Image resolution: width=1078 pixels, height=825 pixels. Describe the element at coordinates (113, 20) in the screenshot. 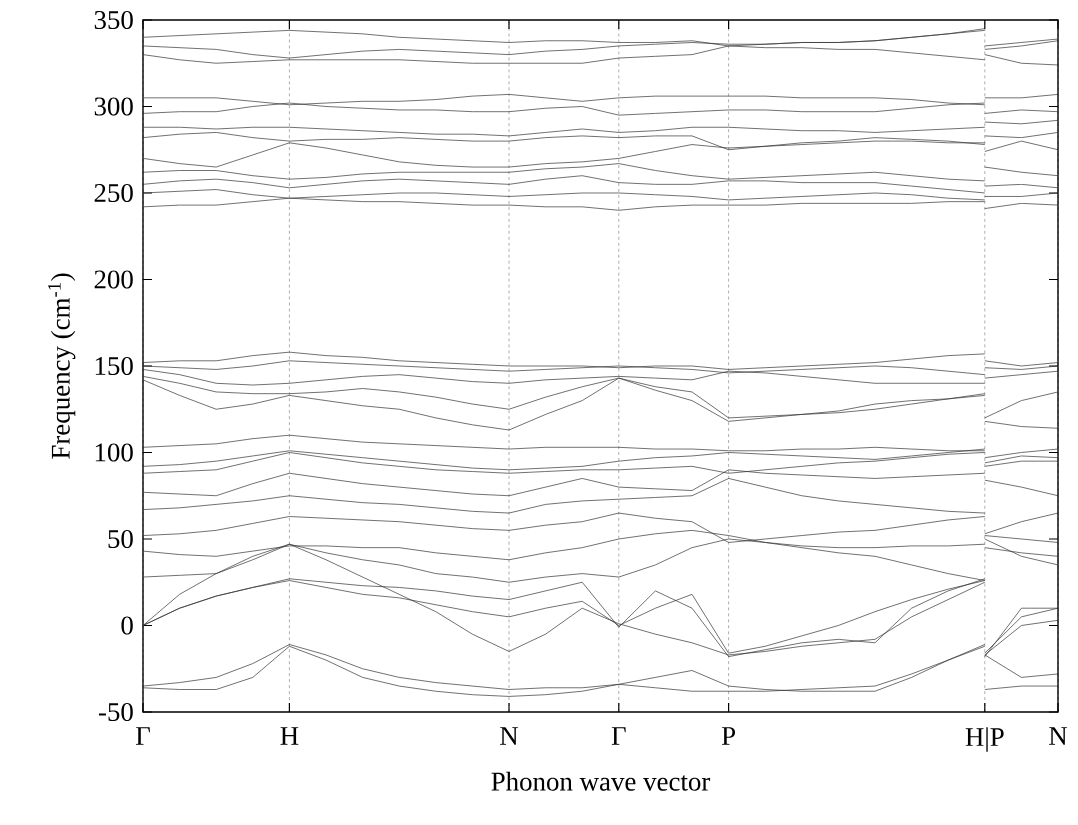

I see `y-tick-label: 350` at that location.